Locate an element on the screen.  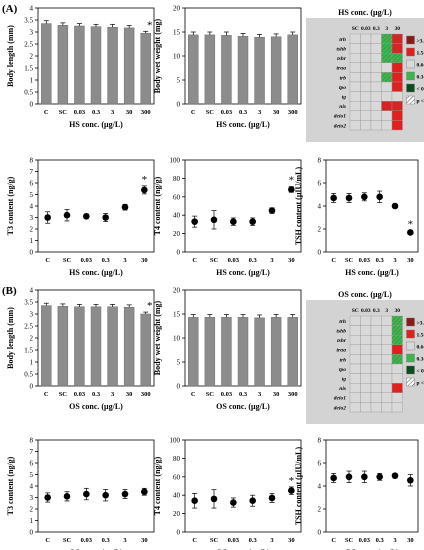
plot-frame is located at coordinates (372, 206).